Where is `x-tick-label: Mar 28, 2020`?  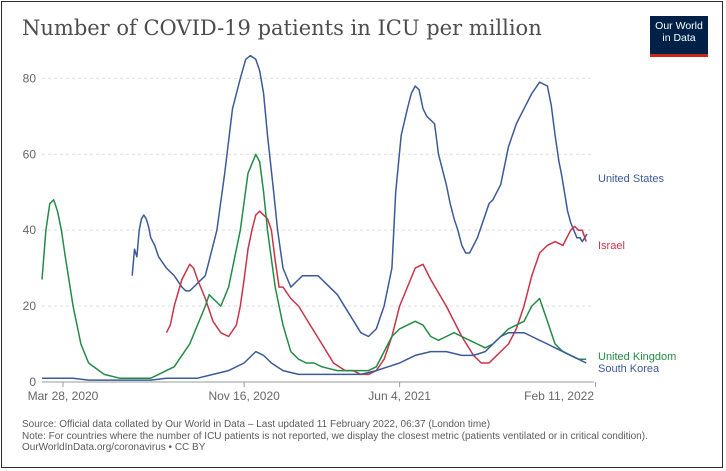
x-tick-label: Mar 28, 2020 is located at coordinates (63, 396).